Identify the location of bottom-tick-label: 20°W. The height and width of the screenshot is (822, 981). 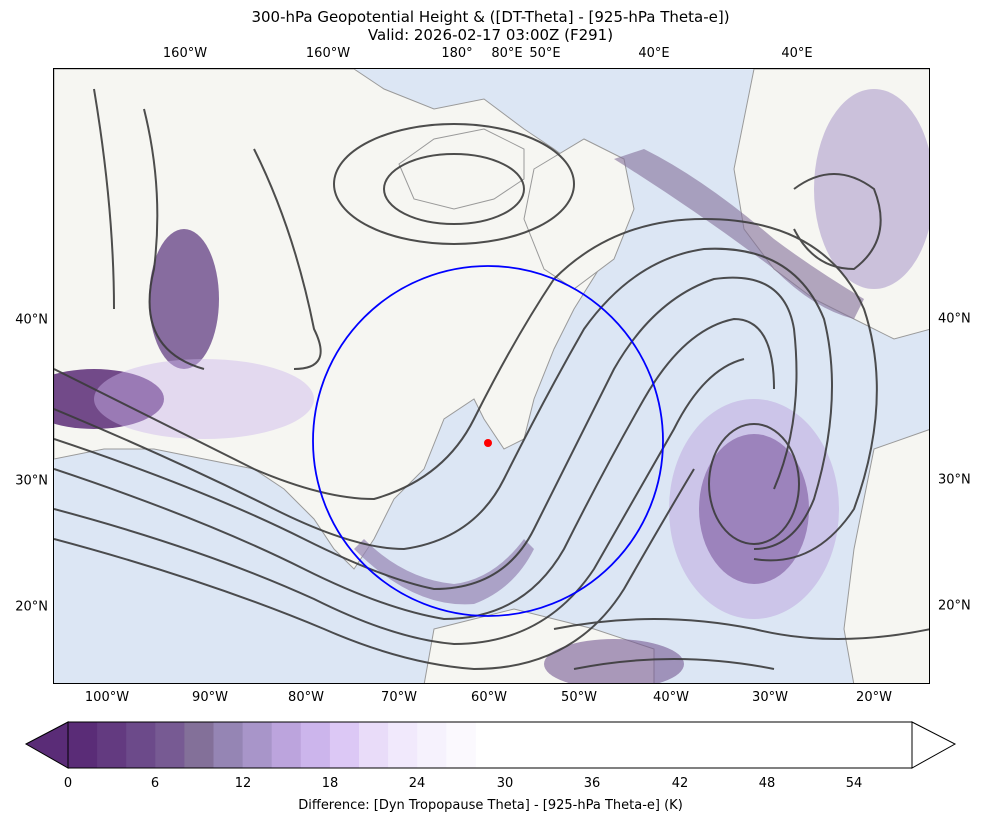
(874, 697).